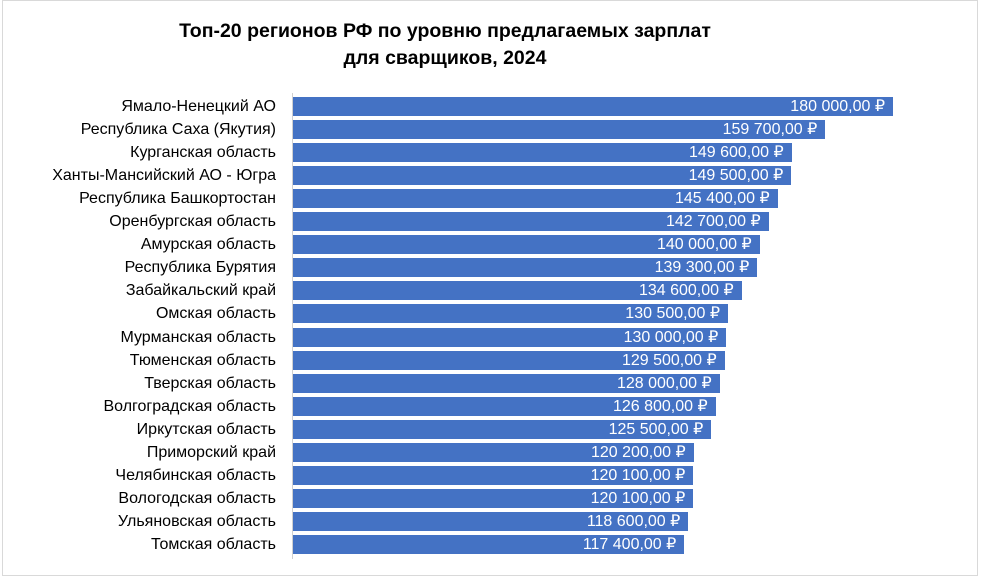 Image resolution: width=983 pixels, height=580 pixels. What do you see at coordinates (502, 429) in the screenshot?
I see `bar: 125 500,00 ₽` at bounding box center [502, 429].